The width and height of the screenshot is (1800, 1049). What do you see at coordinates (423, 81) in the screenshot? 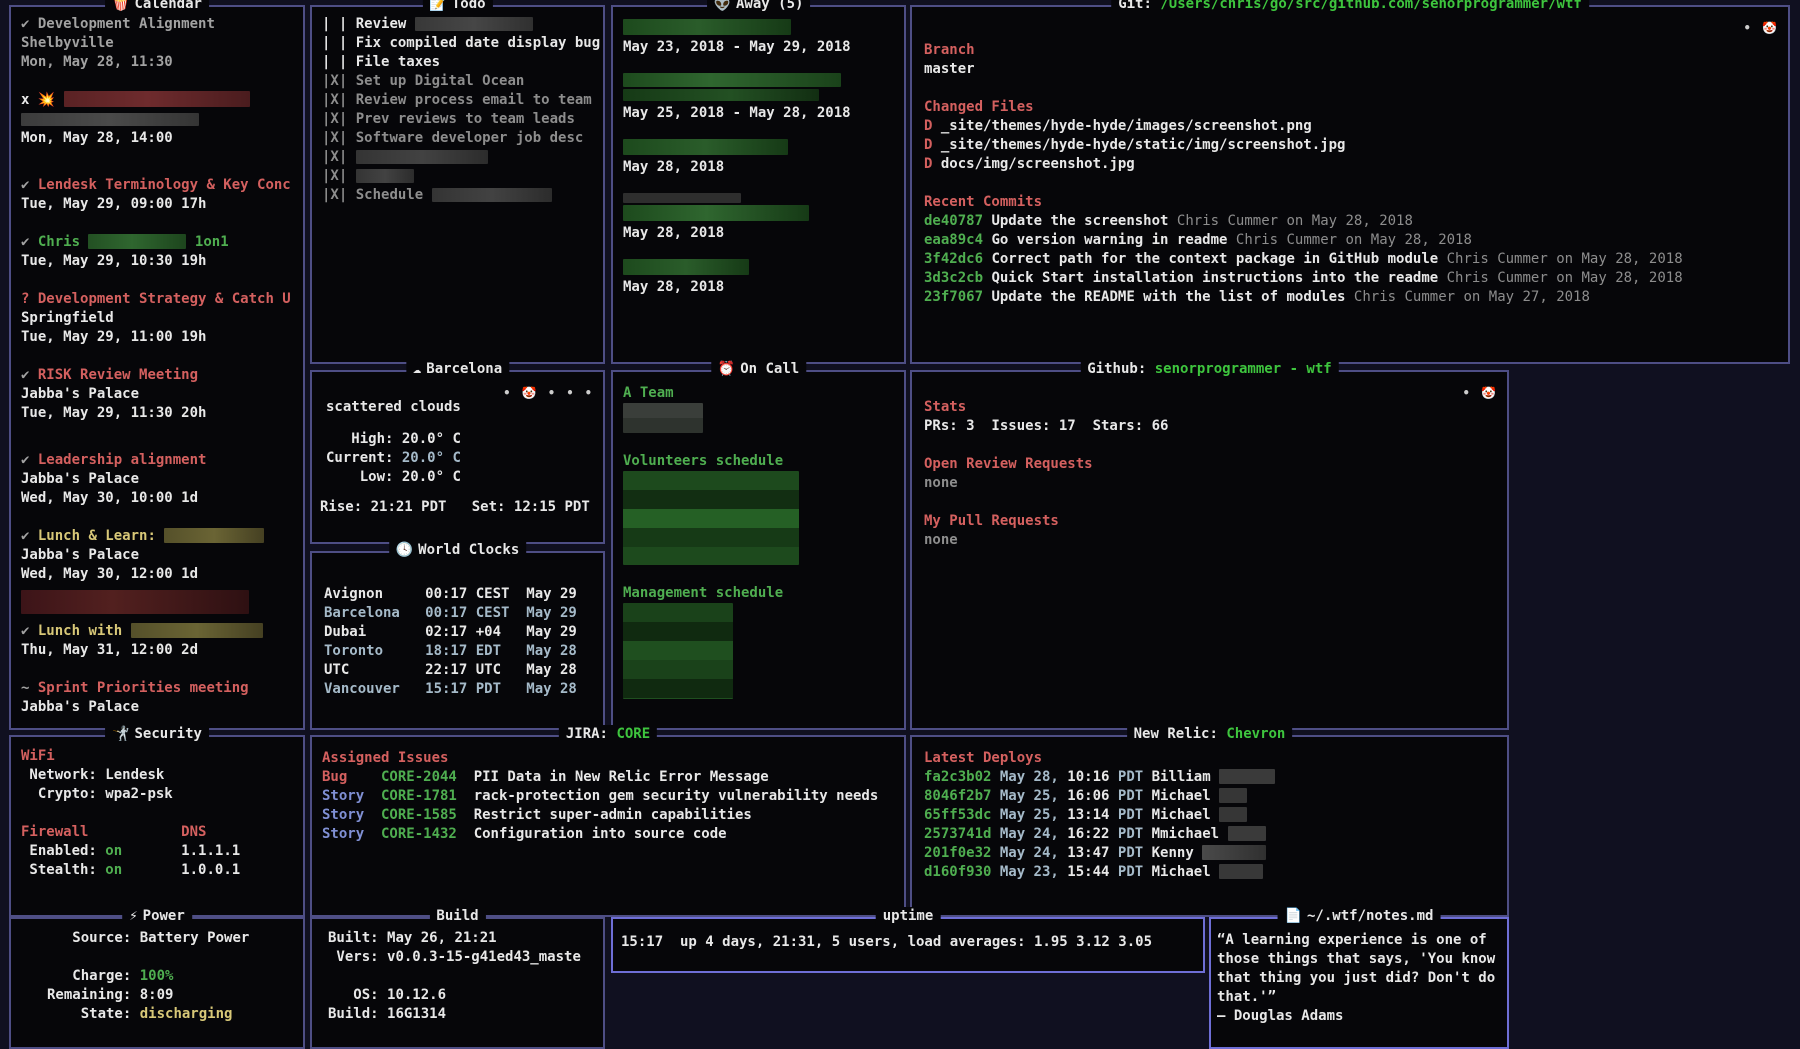
I see `todo-item: |X| Set up Digital Ocean` at bounding box center [423, 81].